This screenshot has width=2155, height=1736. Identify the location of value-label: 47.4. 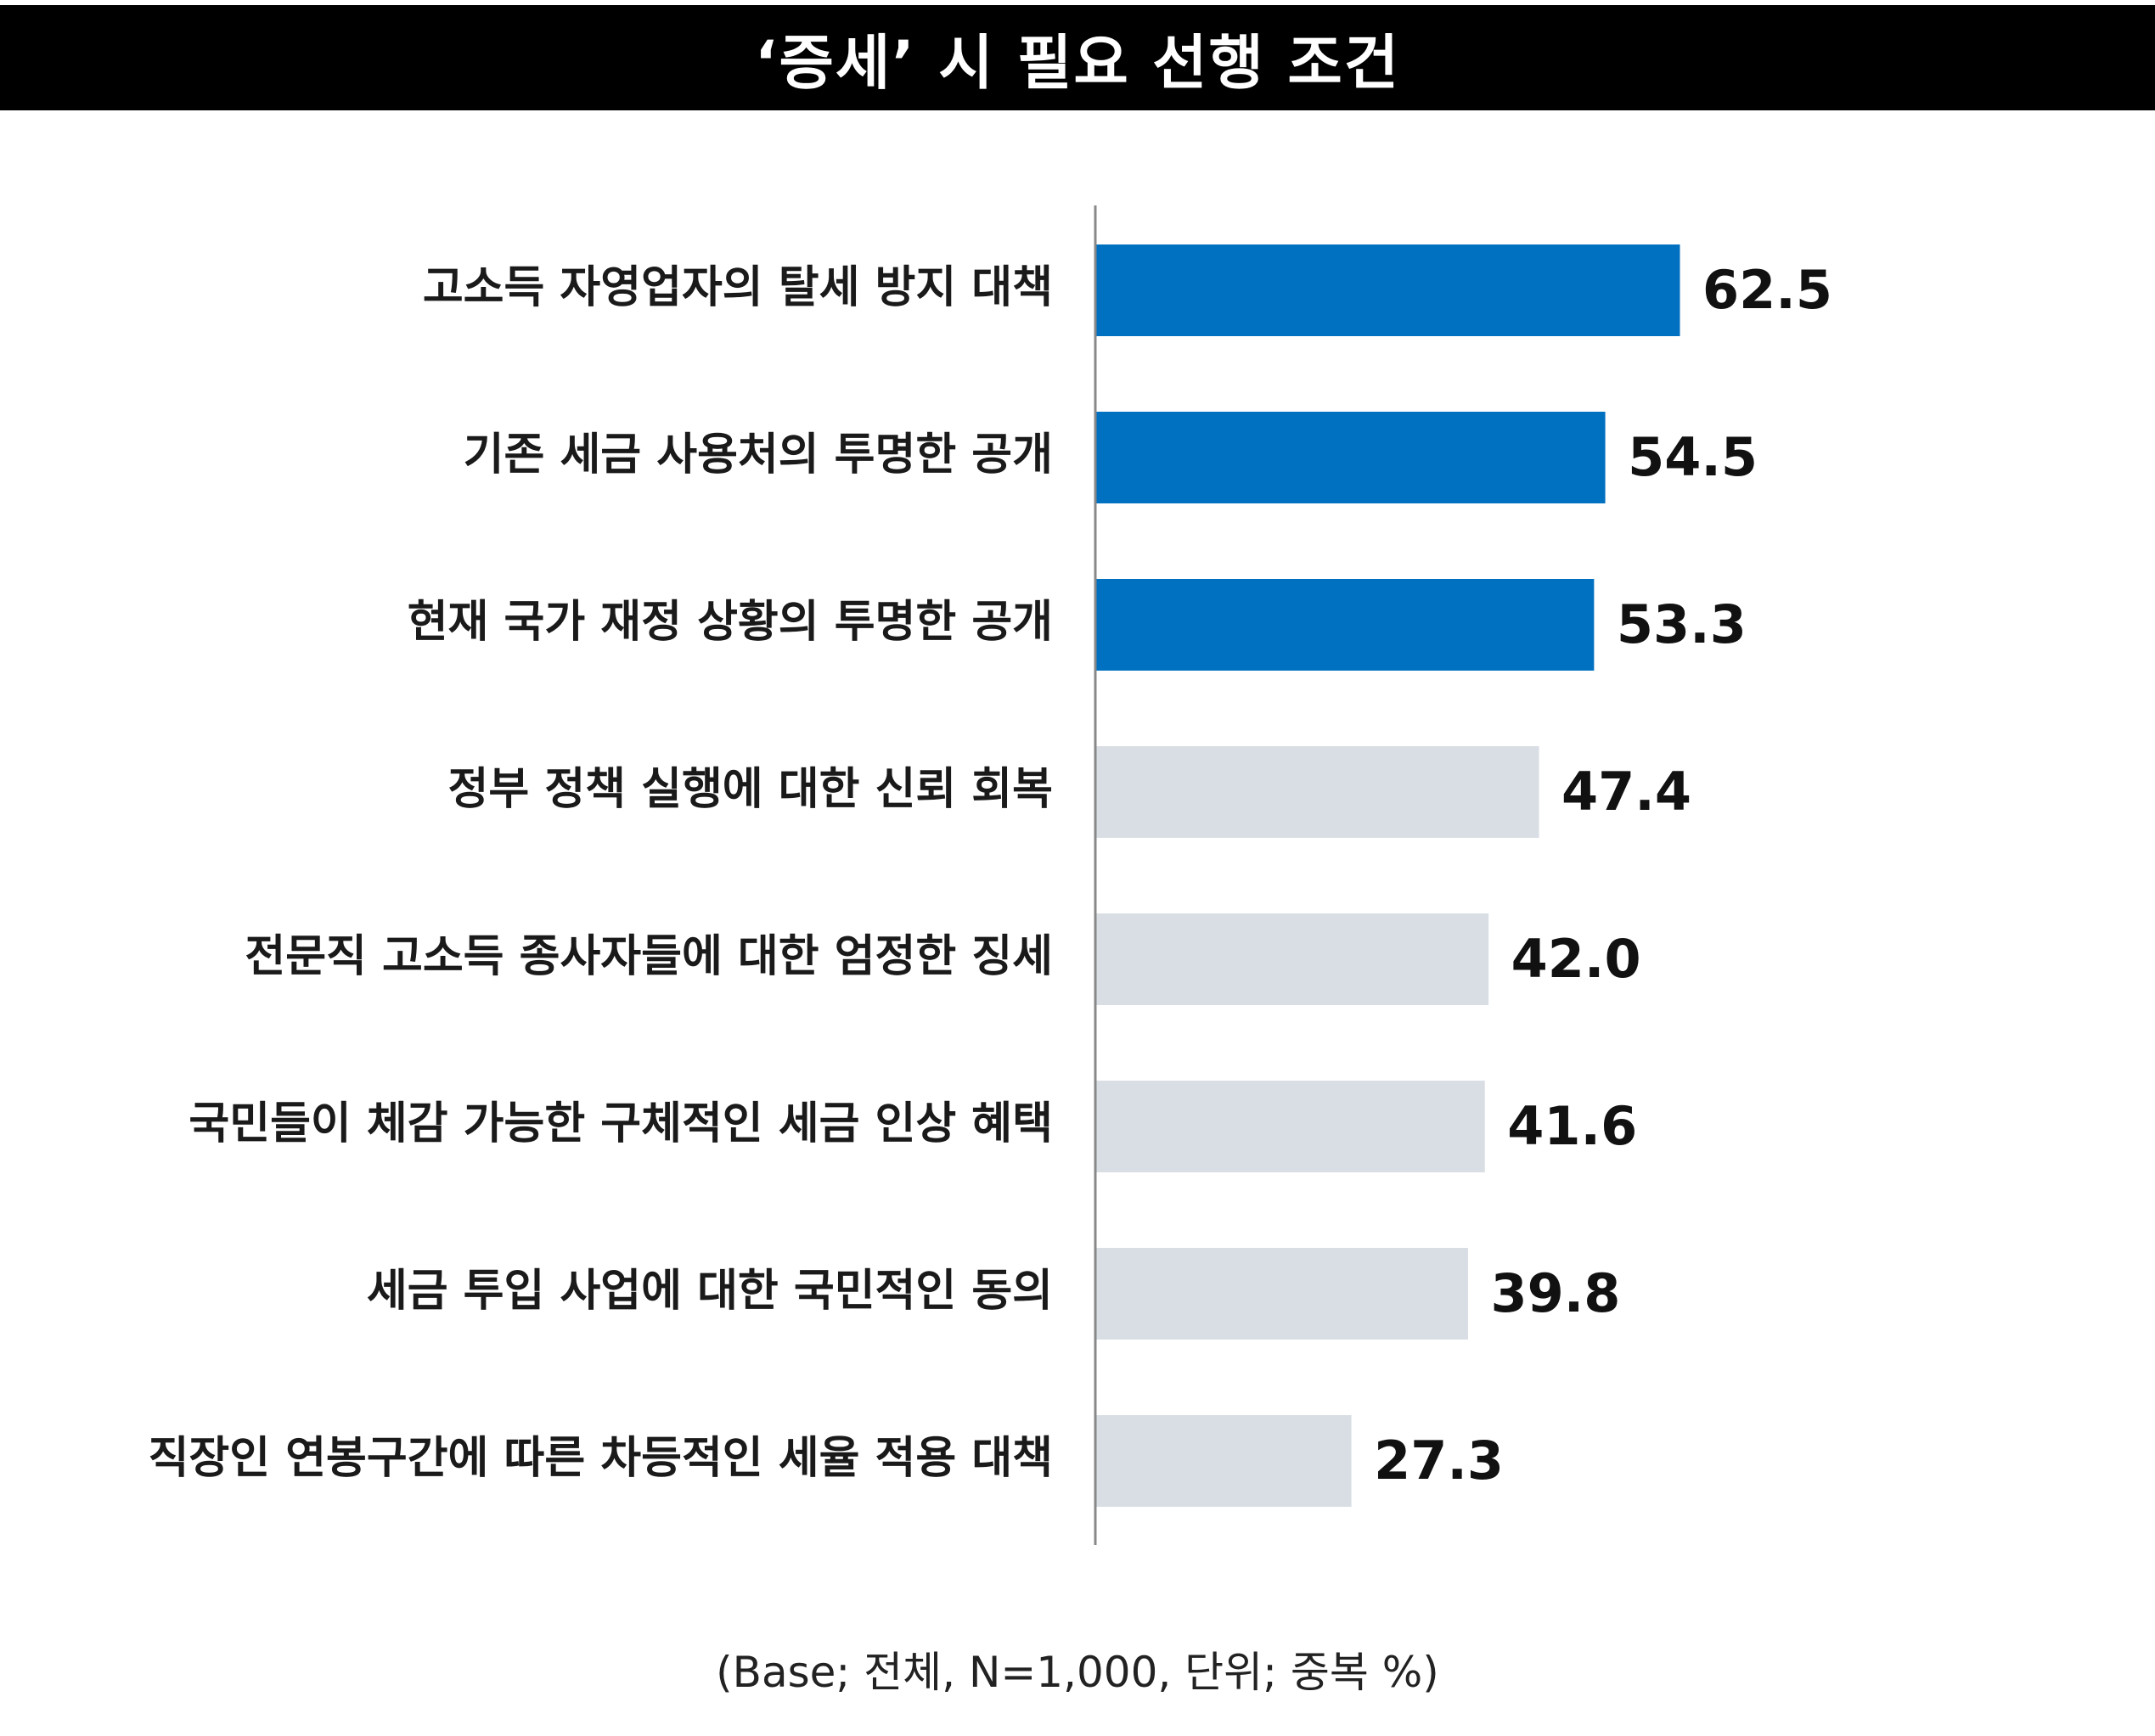
(1626, 792).